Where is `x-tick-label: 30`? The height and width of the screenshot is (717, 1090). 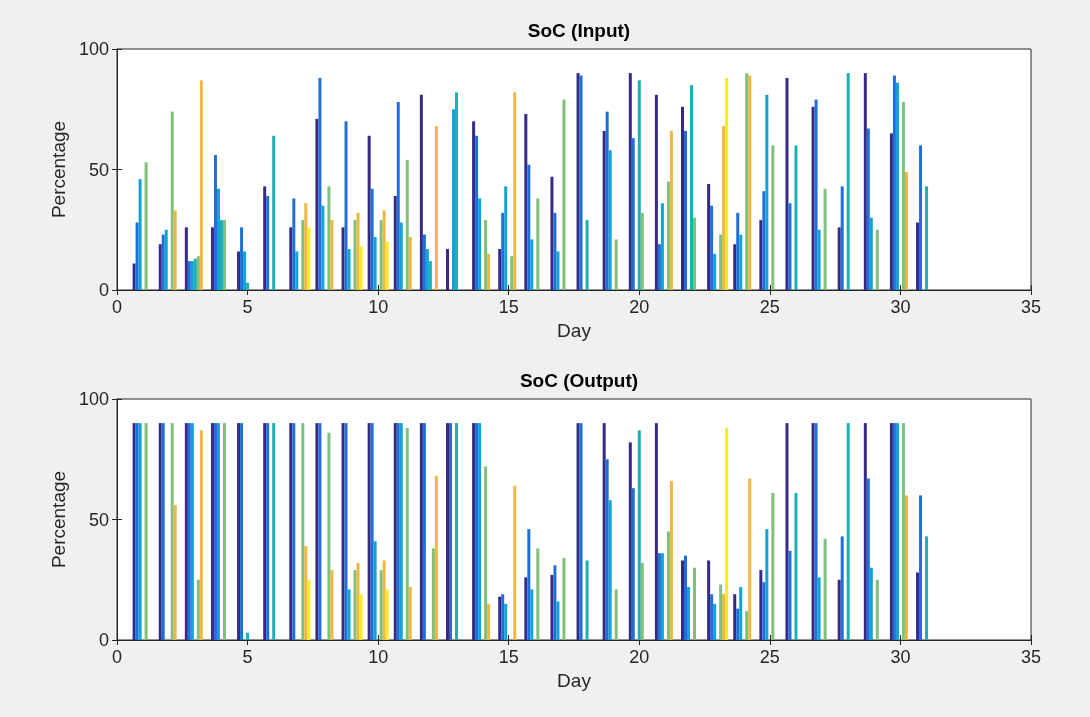
x-tick-label: 30 is located at coordinates (900, 657).